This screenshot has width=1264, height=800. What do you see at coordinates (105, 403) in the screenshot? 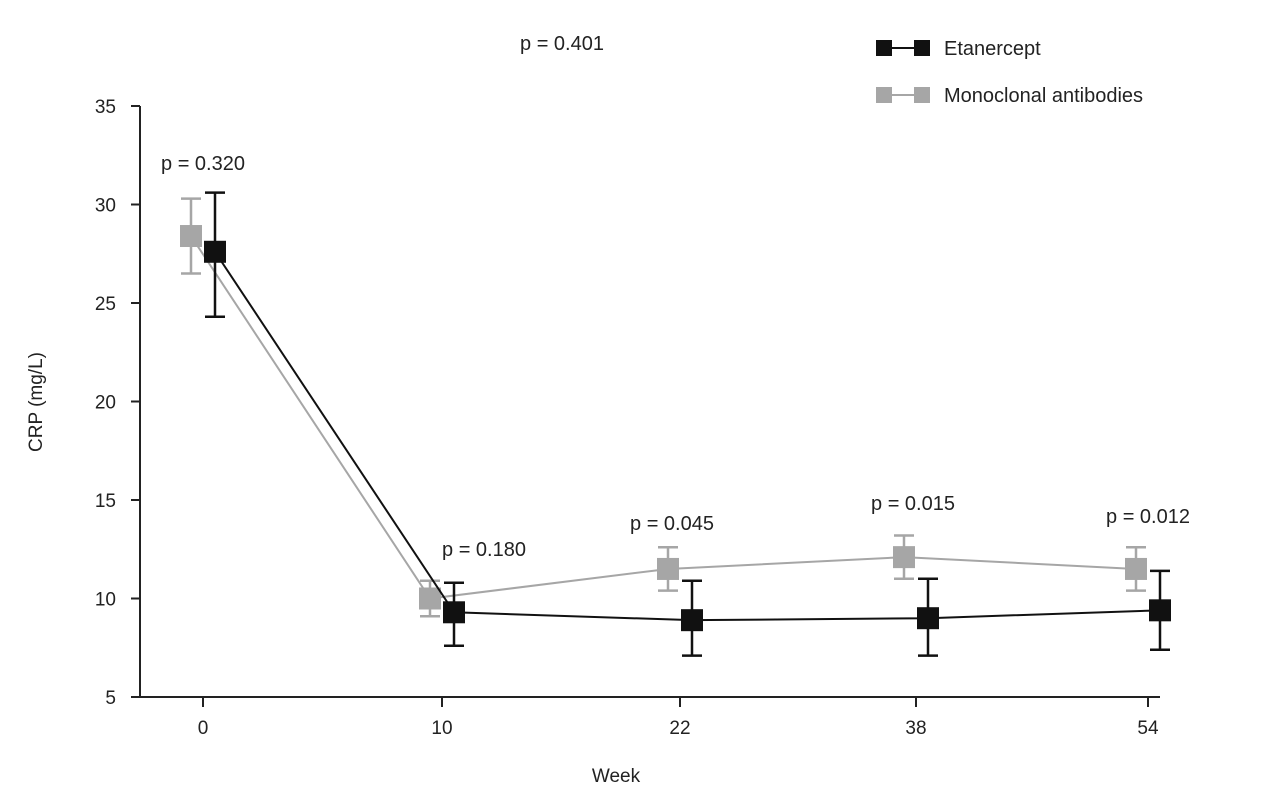
I see `y-tick-label: 20` at bounding box center [105, 403].